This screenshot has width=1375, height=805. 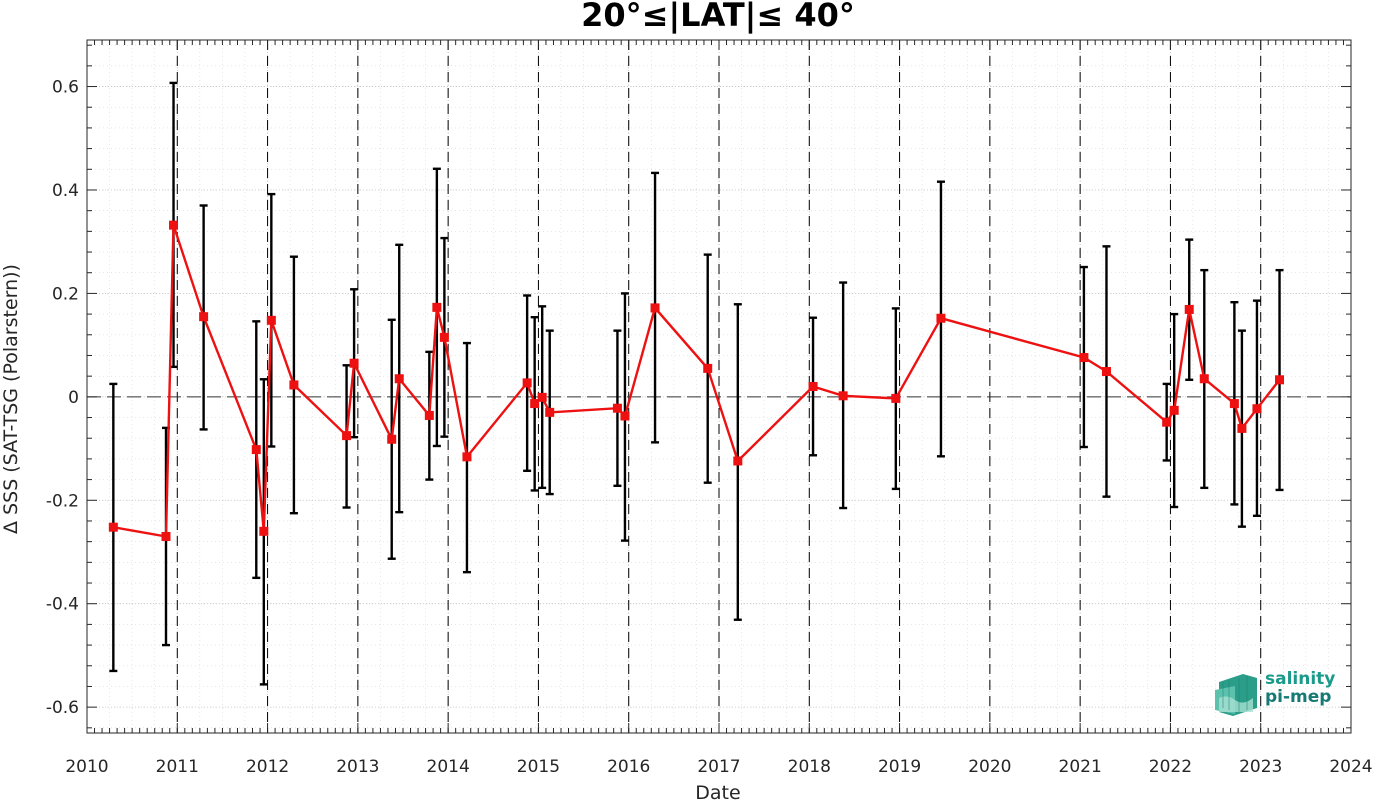 What do you see at coordinates (1260, 767) in the screenshot?
I see `x-tick-label: 2023` at bounding box center [1260, 767].